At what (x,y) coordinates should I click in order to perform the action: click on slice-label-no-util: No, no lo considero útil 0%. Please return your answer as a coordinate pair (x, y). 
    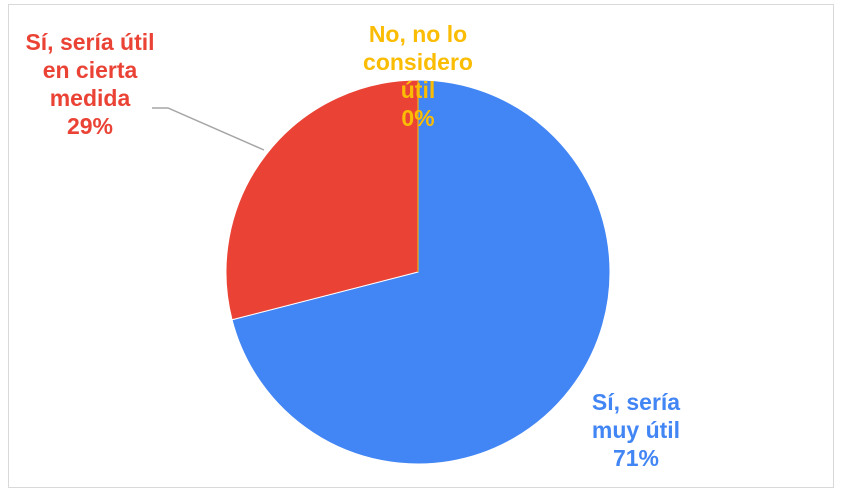
    Looking at the image, I should click on (418, 76).